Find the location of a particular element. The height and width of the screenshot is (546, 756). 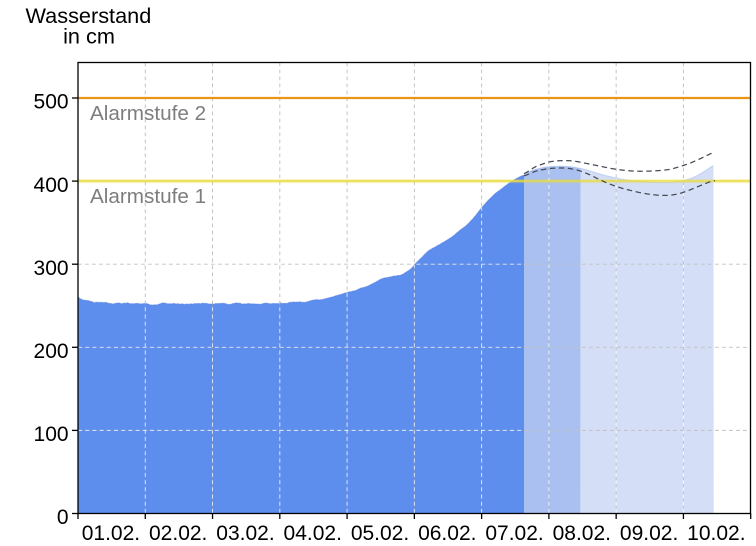

svg-text: 100 is located at coordinates (51, 434).